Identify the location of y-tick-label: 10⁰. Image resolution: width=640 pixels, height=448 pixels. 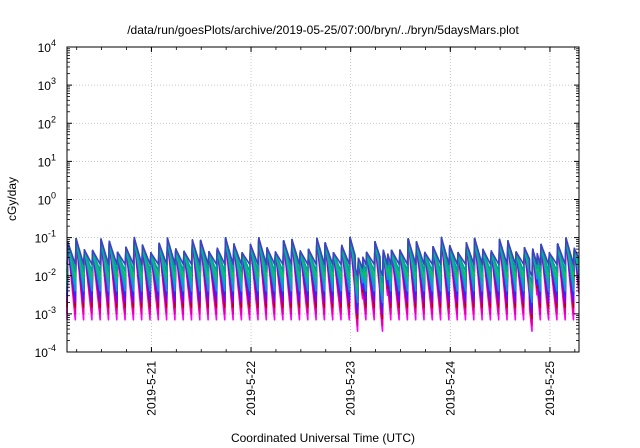
(47, 199).